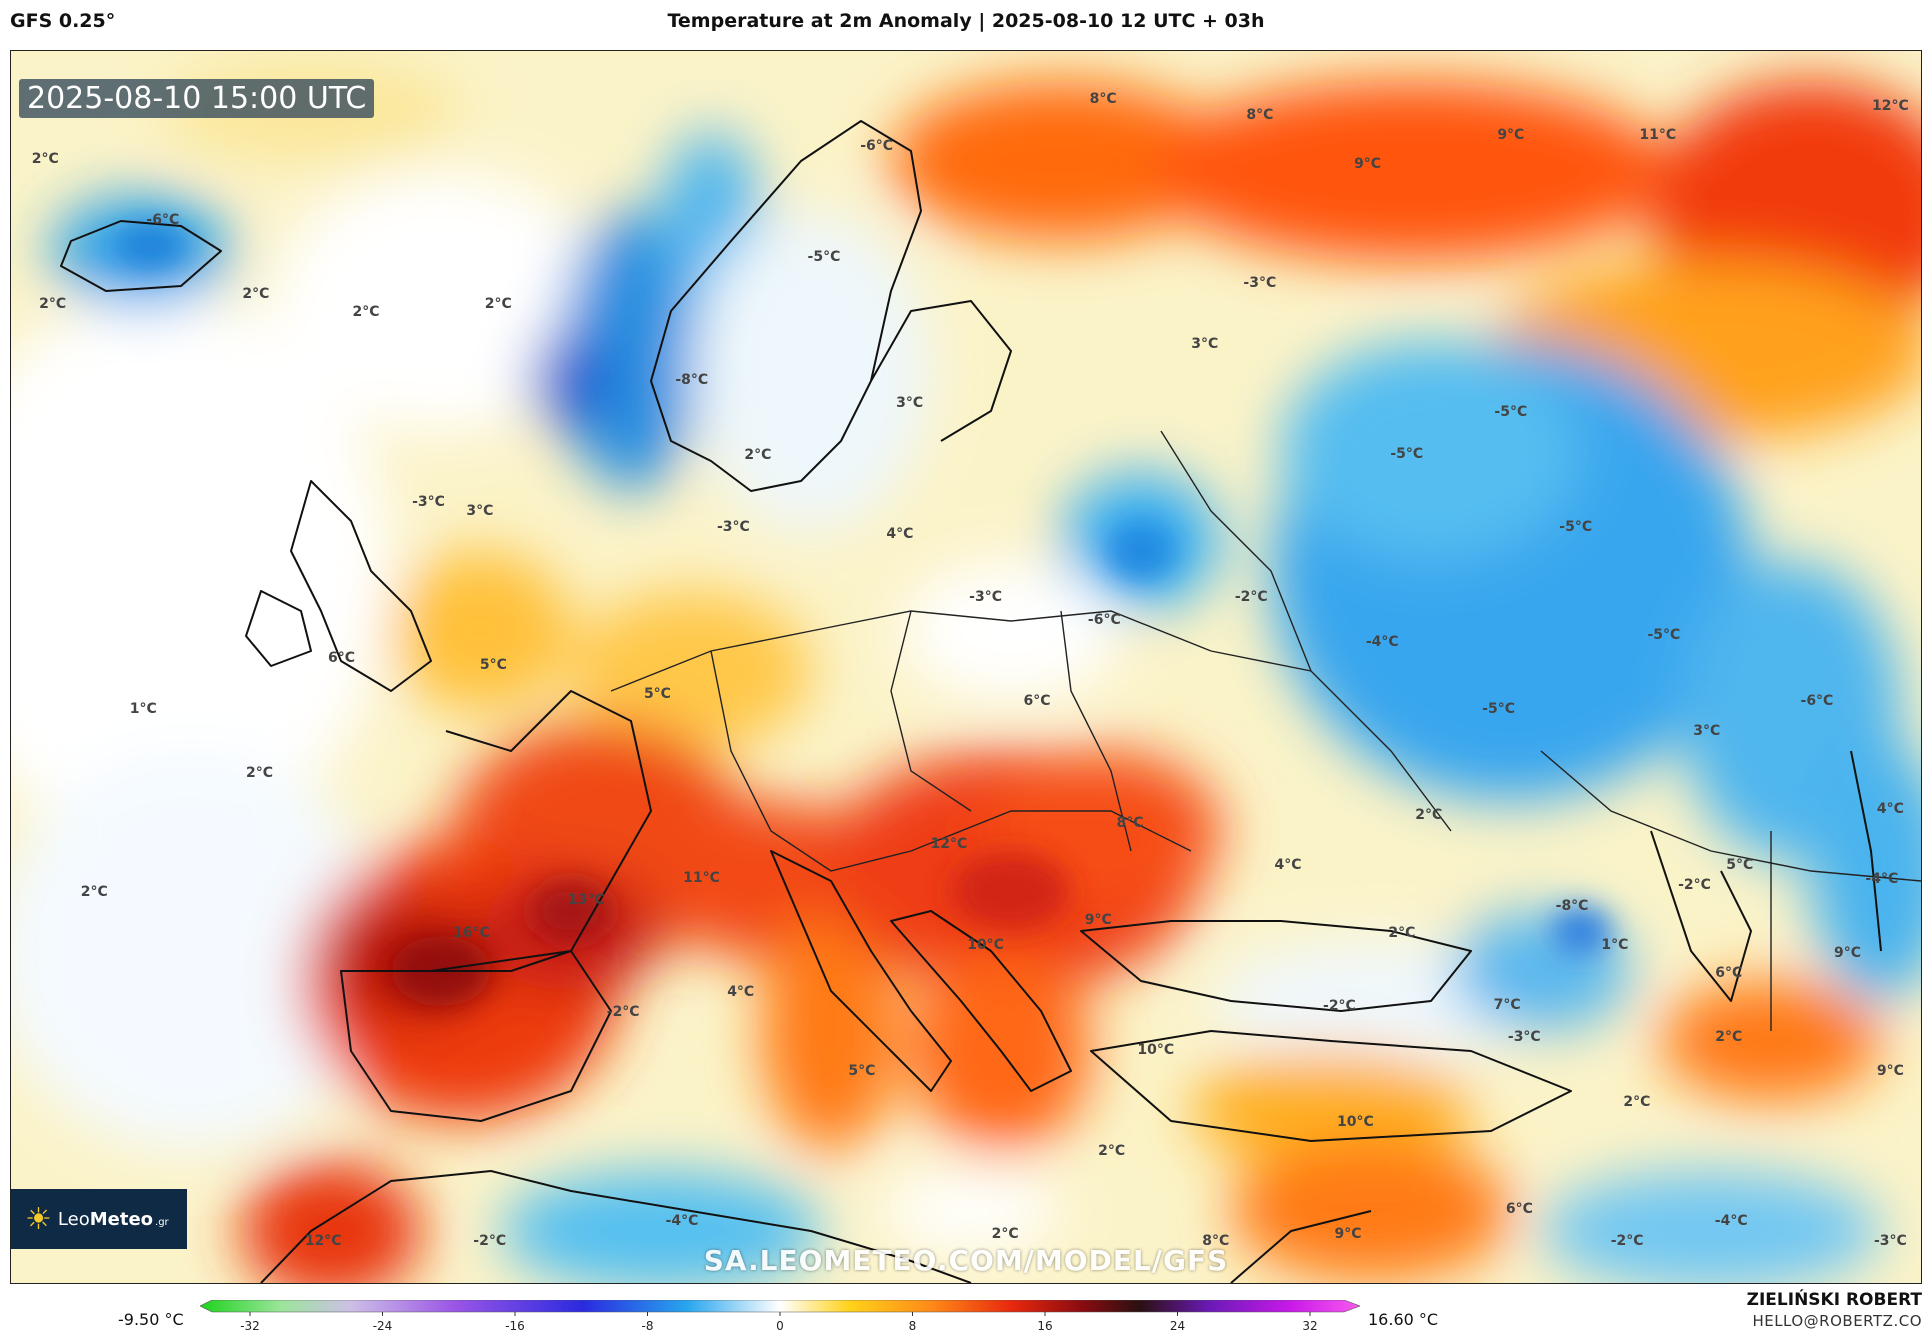 The width and height of the screenshot is (1932, 1338). What do you see at coordinates (99, 1219) in the screenshot?
I see `leometeo-logo: ☀ LeoMeteo .gr` at bounding box center [99, 1219].